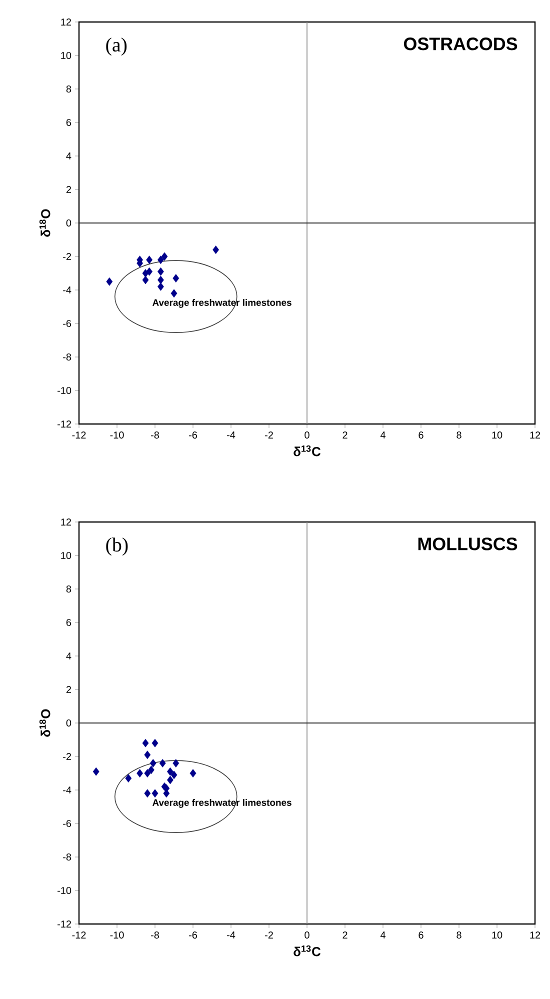 The height and width of the screenshot is (999, 550). Describe the element at coordinates (117, 547) in the screenshot. I see `annotation: (b)` at that location.